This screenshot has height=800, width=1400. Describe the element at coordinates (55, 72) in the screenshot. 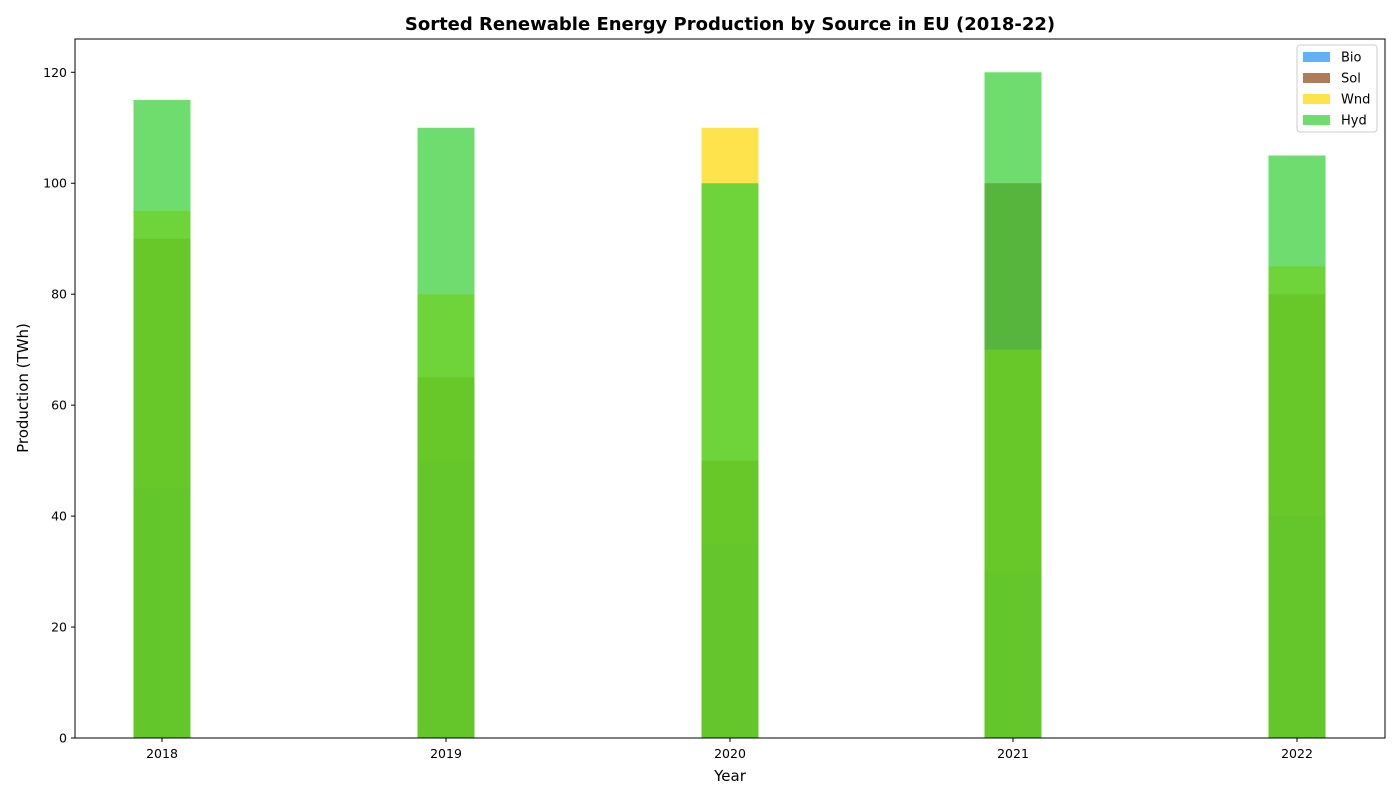

I see `y-tick-label: 120` at that location.